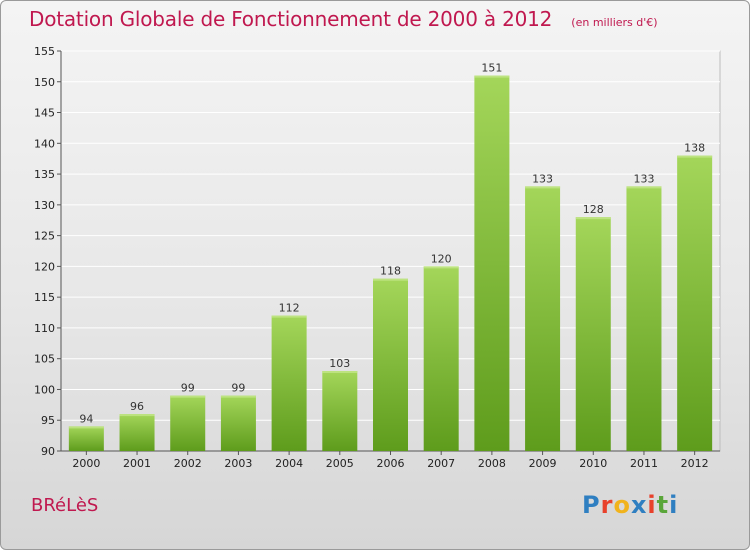  Describe the element at coordinates (694, 148) in the screenshot. I see `bar-value-label: 138` at that location.